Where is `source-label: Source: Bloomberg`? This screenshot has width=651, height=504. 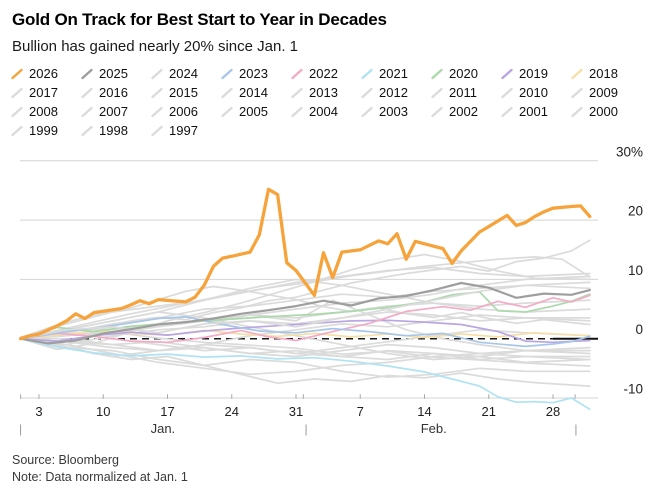 source-label: Source: Bloomberg is located at coordinates (66, 460).